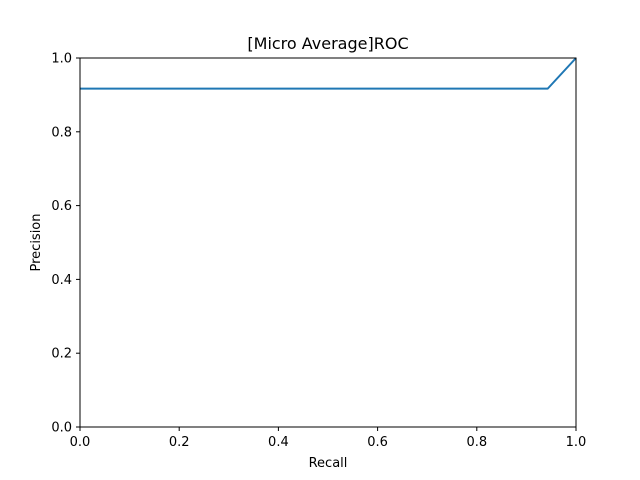  I want to click on x-axis-ticks: 0.0 0.2 0.4 0.6 0.8 1.0, so click(328, 438).